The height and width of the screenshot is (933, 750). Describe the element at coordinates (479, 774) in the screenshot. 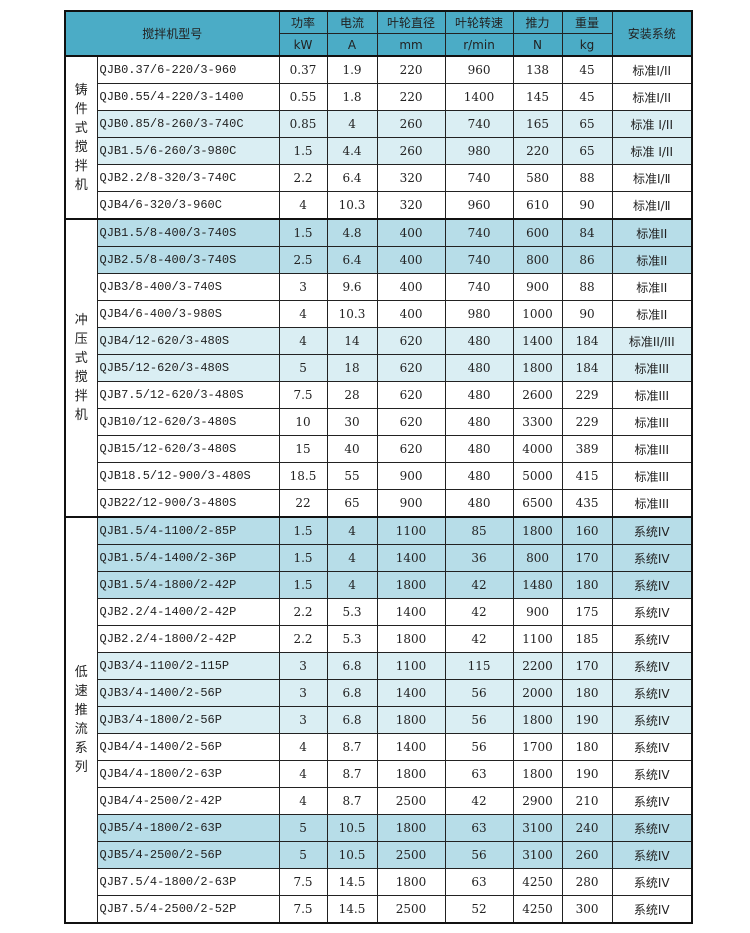

I see `cell-speed: 63` at that location.